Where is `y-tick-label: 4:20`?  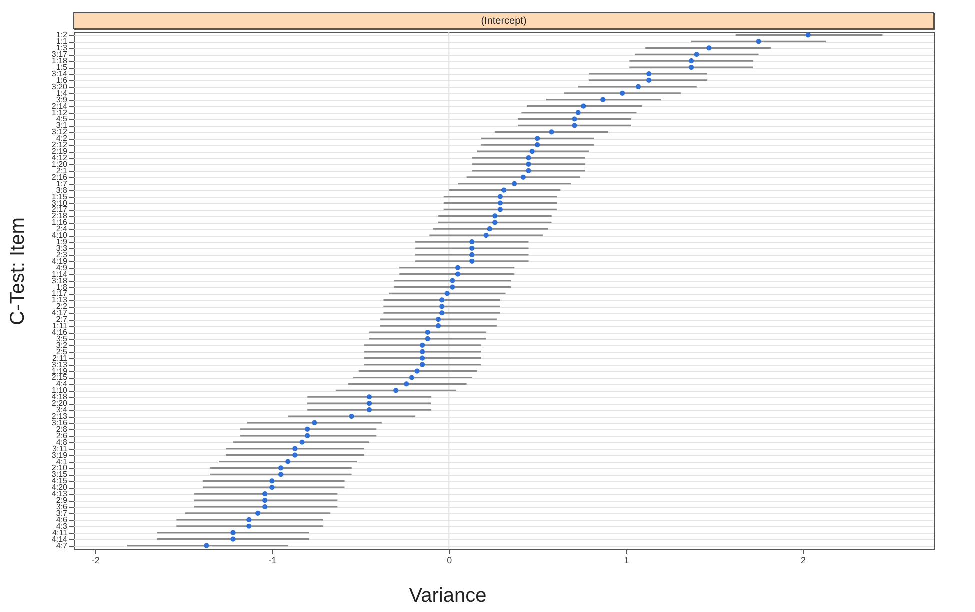 y-tick-label: 4:20 is located at coordinates (60, 487).